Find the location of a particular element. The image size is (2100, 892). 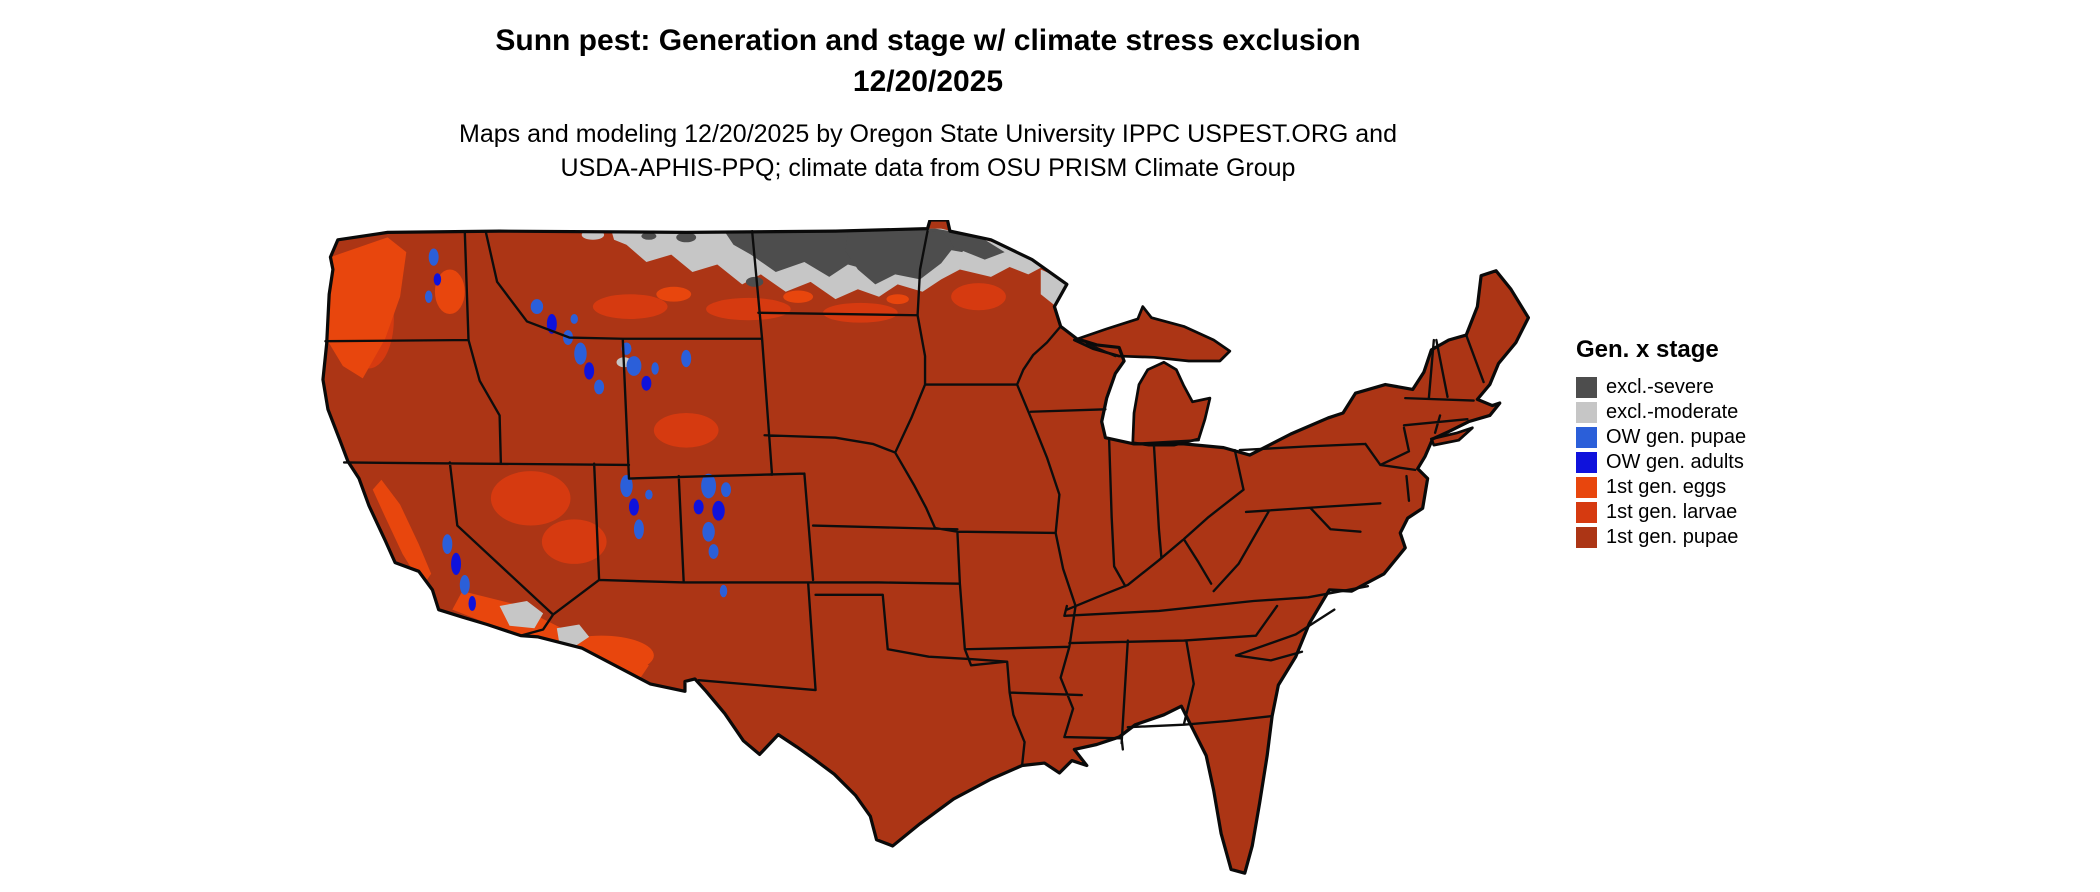

legend-swatch-ow-pupae is located at coordinates (1586, 437).